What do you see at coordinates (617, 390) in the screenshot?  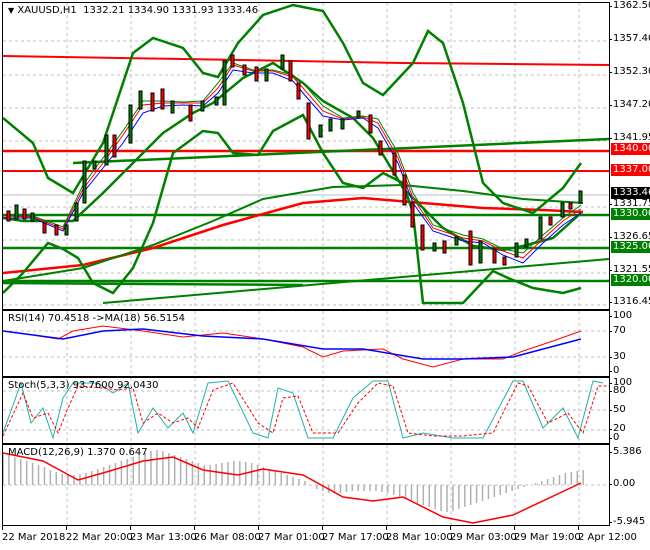 I see `stoch-tick: 80` at bounding box center [617, 390].